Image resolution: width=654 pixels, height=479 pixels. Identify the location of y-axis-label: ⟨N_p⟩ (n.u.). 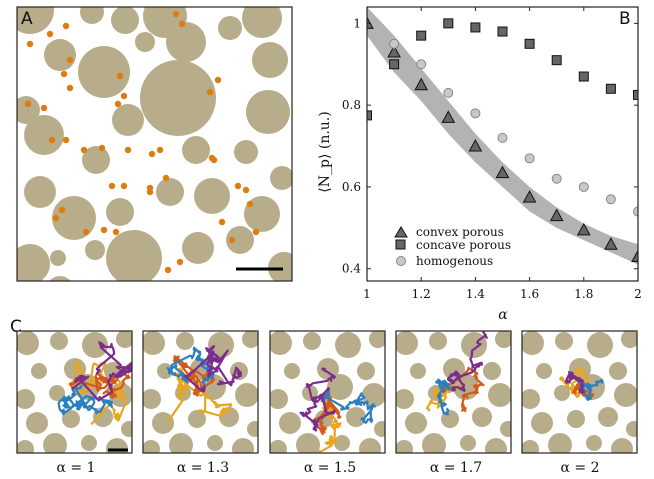
(325, 151).